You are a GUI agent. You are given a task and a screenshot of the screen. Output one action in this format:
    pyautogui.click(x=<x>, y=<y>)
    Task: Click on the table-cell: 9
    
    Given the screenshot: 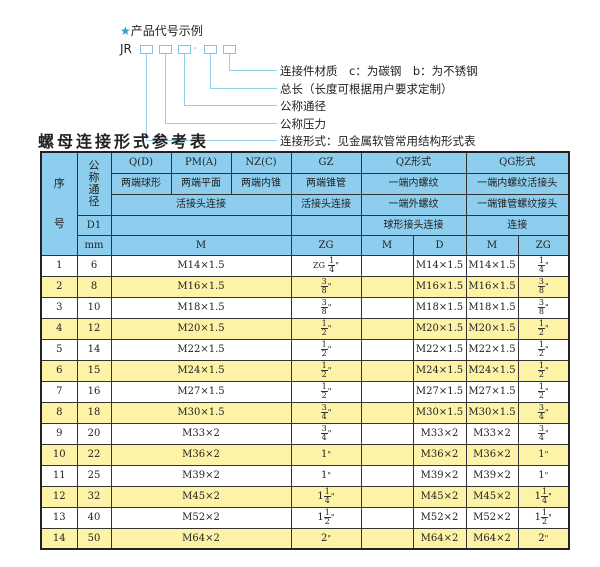 What is the action you would take?
    pyautogui.click(x=59, y=433)
    